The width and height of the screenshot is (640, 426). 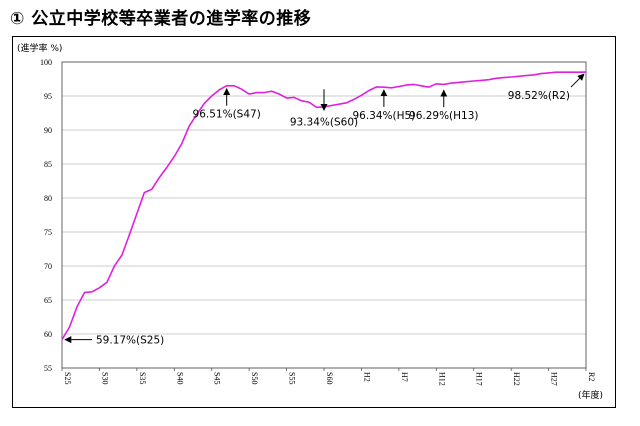 I want to click on annotation-arrow, so click(x=577, y=80).